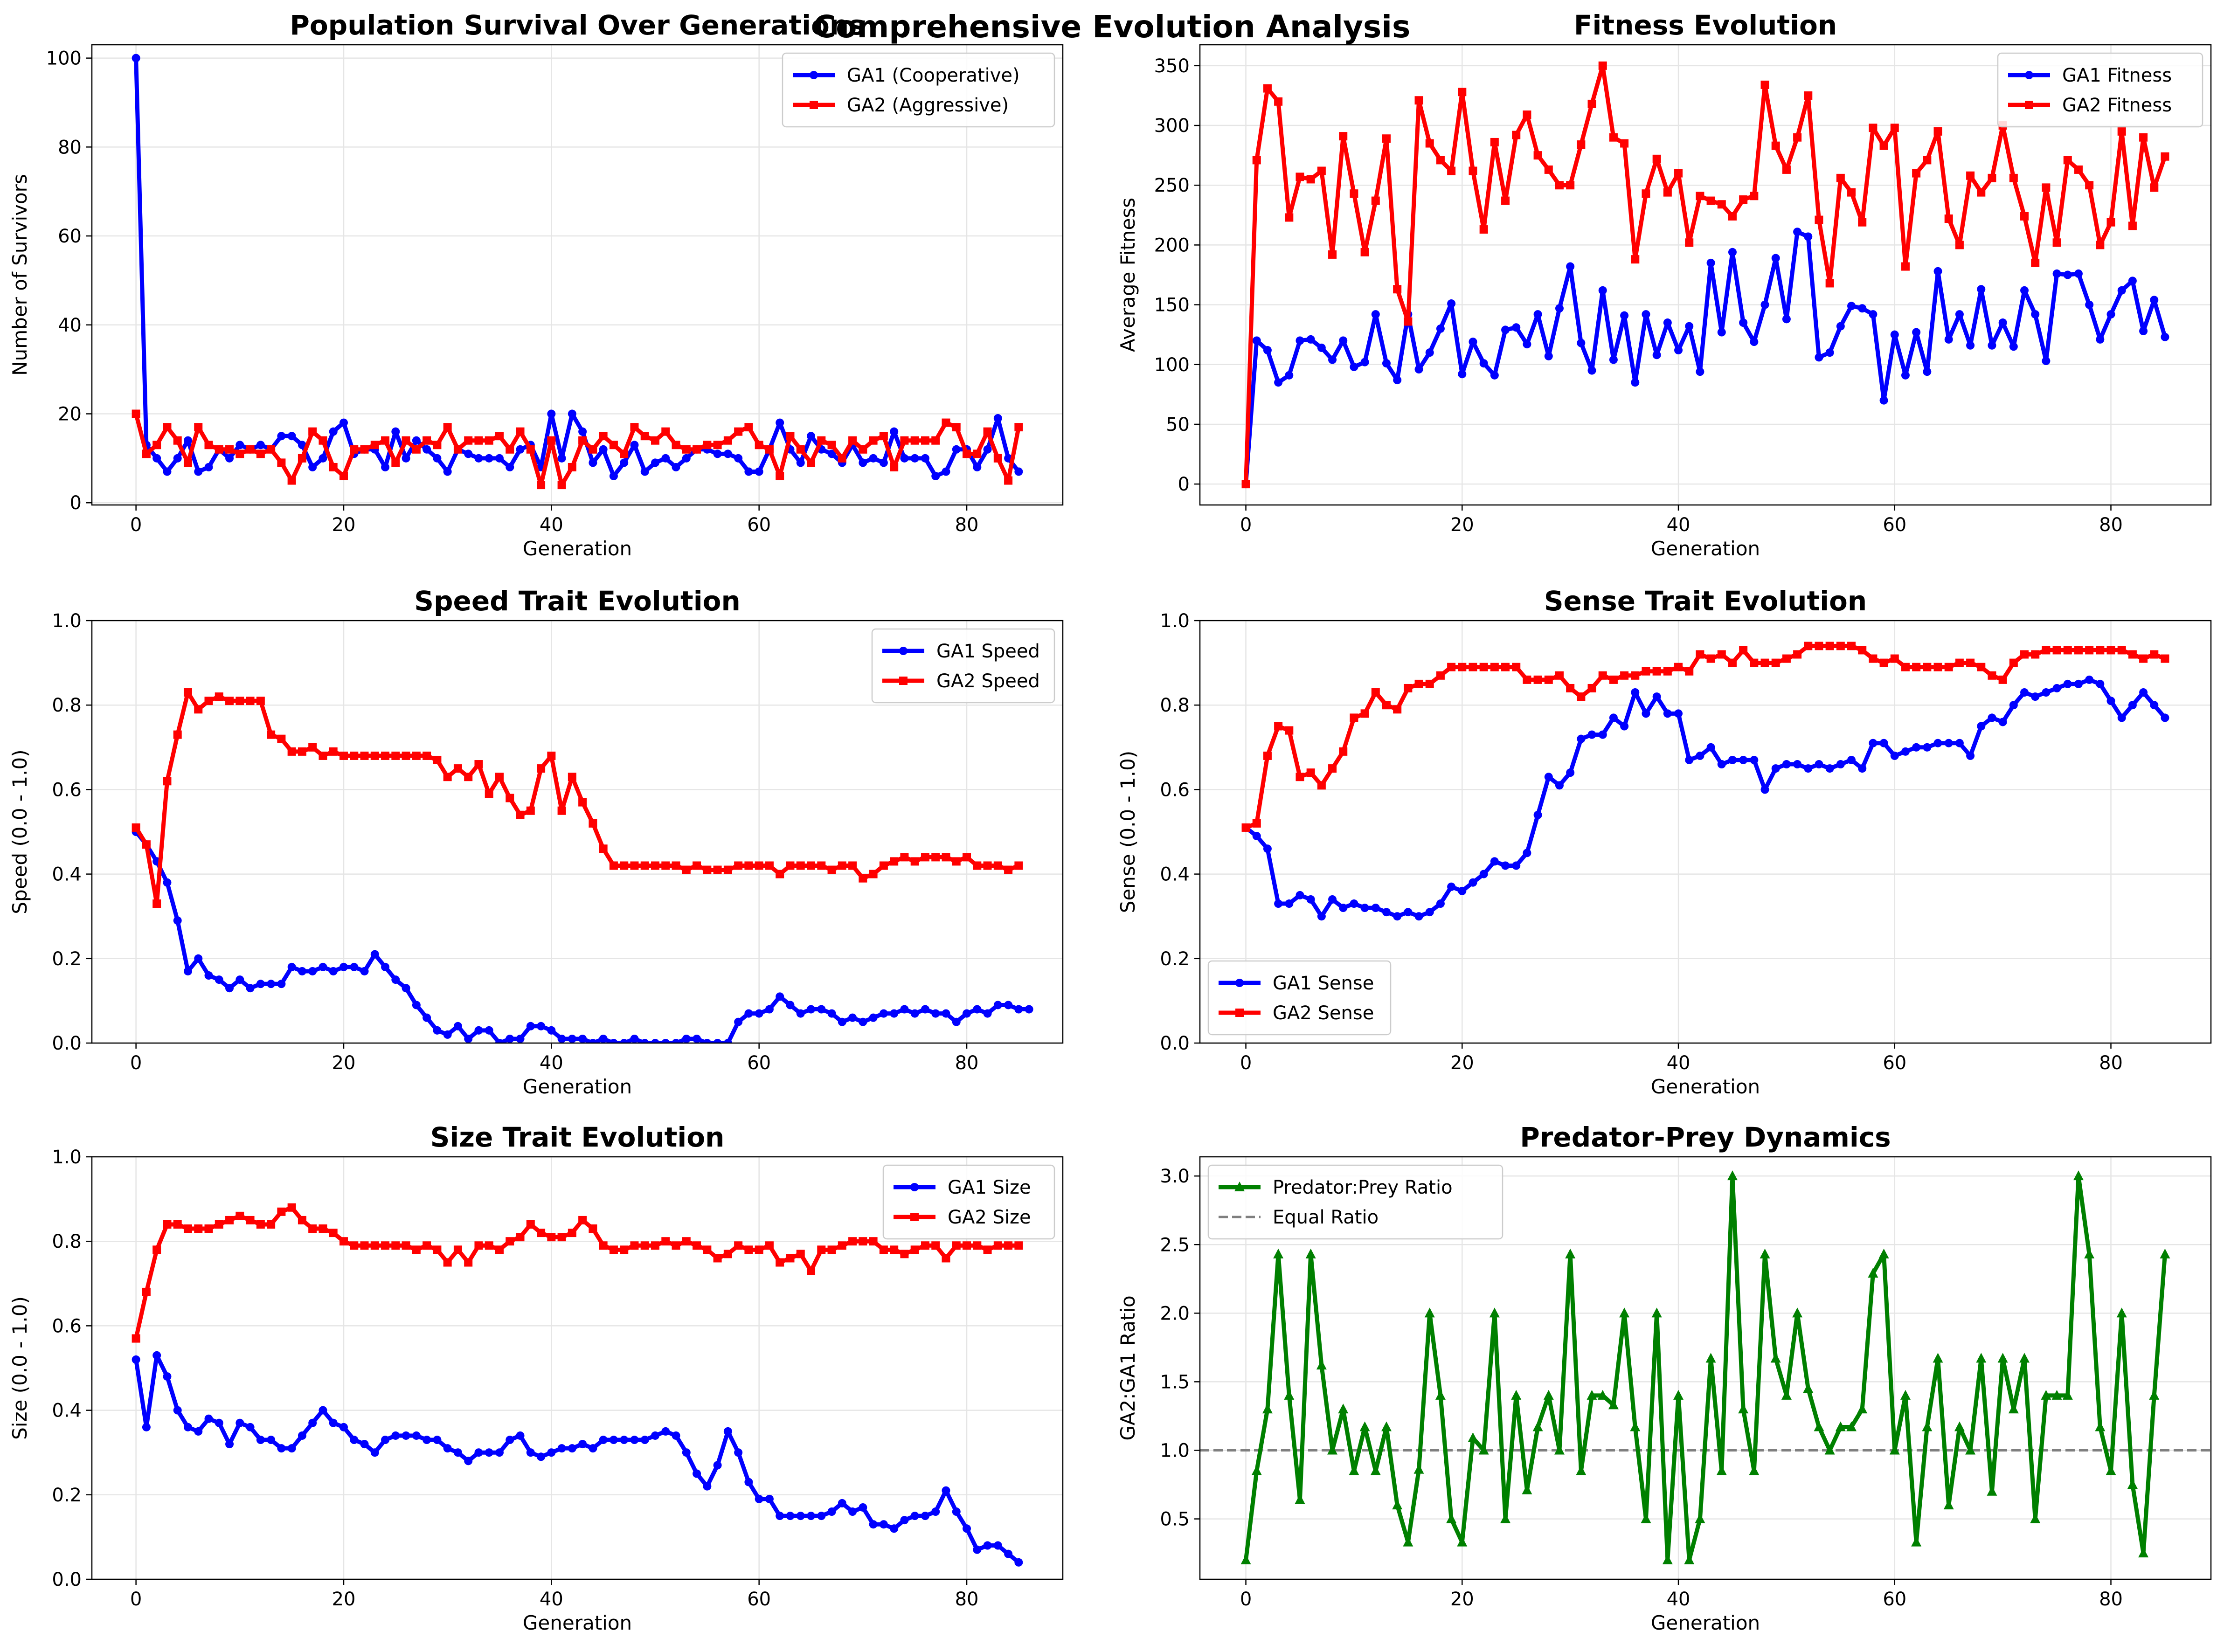 Image resolution: width=2224 pixels, height=1652 pixels. What do you see at coordinates (67, 959) in the screenshot?
I see `y-tick-label: 0.2` at bounding box center [67, 959].